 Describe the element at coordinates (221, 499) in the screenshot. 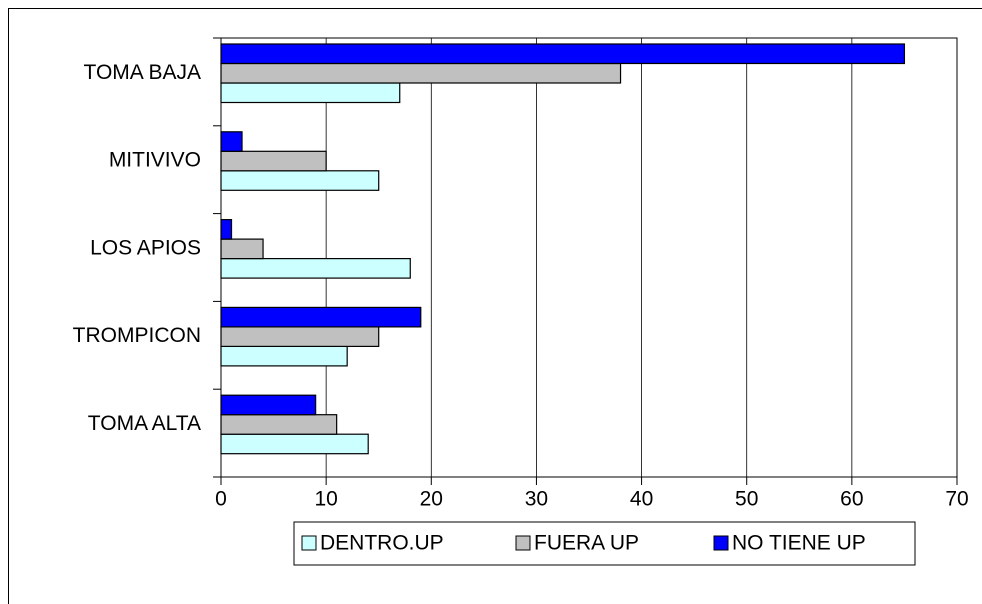

I see `x-tick-label: 0` at that location.